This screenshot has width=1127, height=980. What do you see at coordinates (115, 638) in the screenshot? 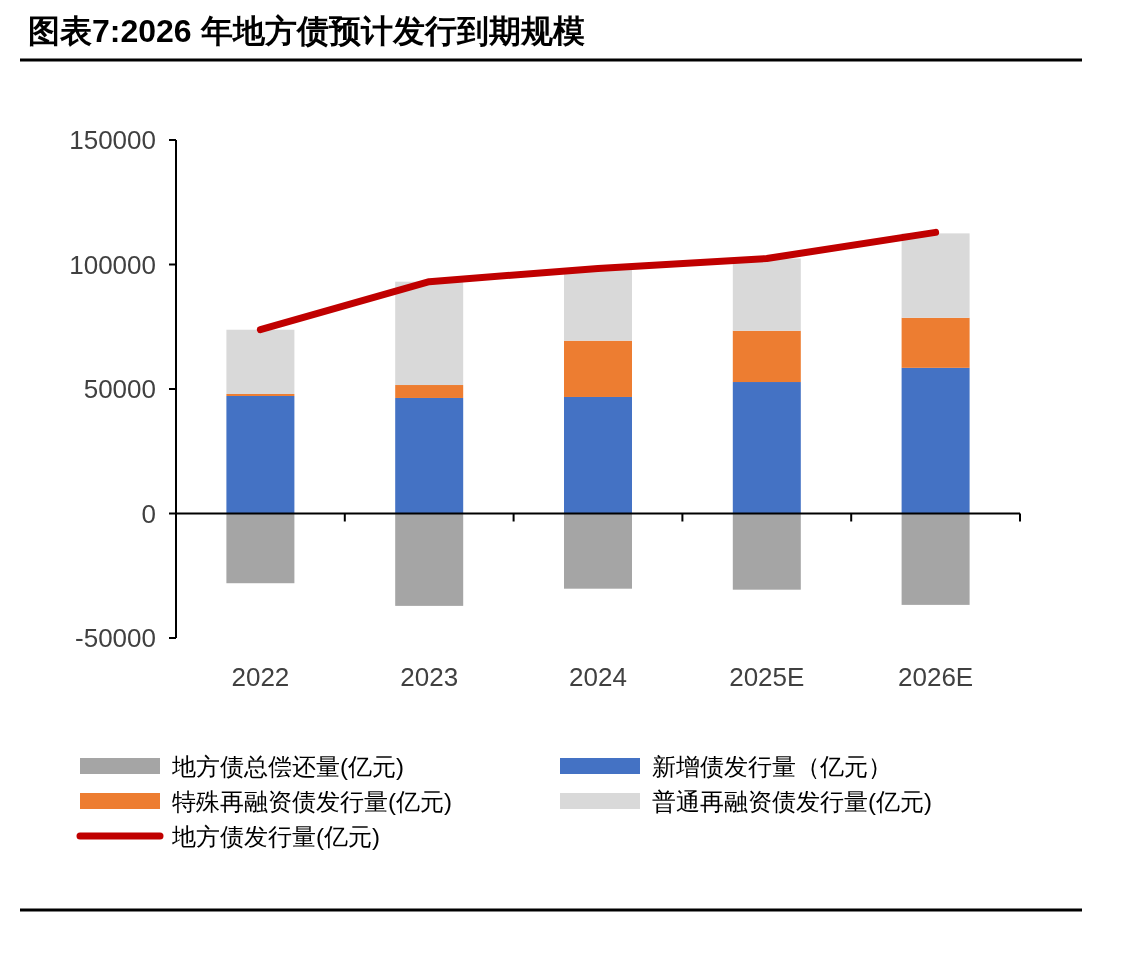
I see `y-tick-label: -50000` at bounding box center [115, 638].